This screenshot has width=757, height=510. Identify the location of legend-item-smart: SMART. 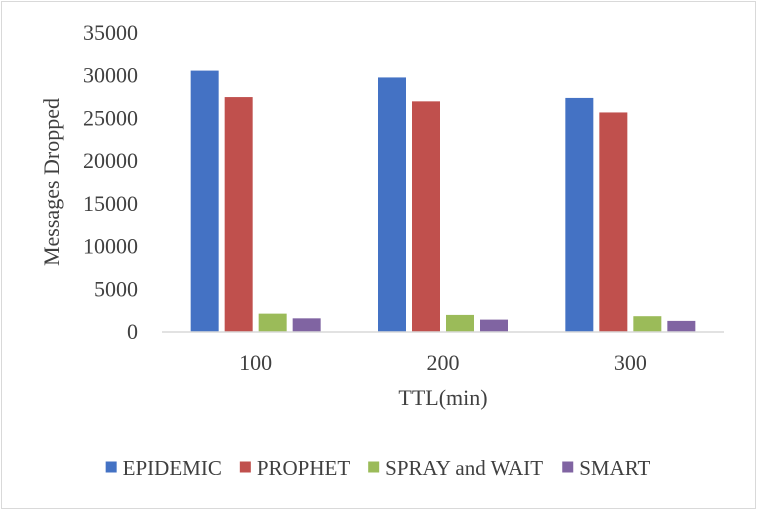
(606, 468).